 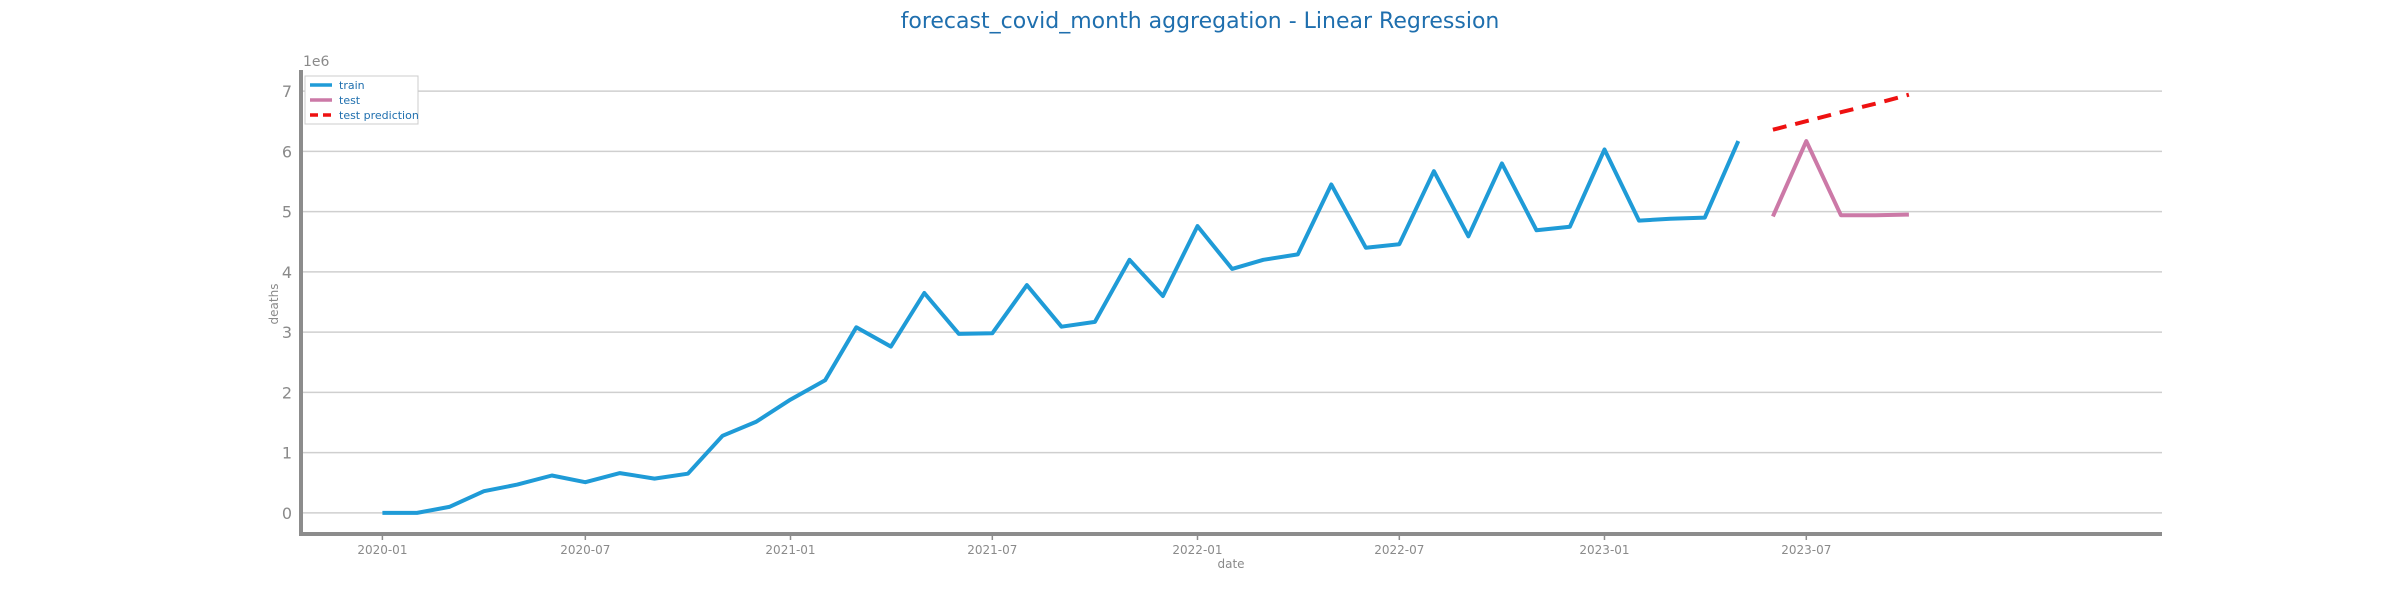 I want to click on legend-label-test: test, so click(x=350, y=100).